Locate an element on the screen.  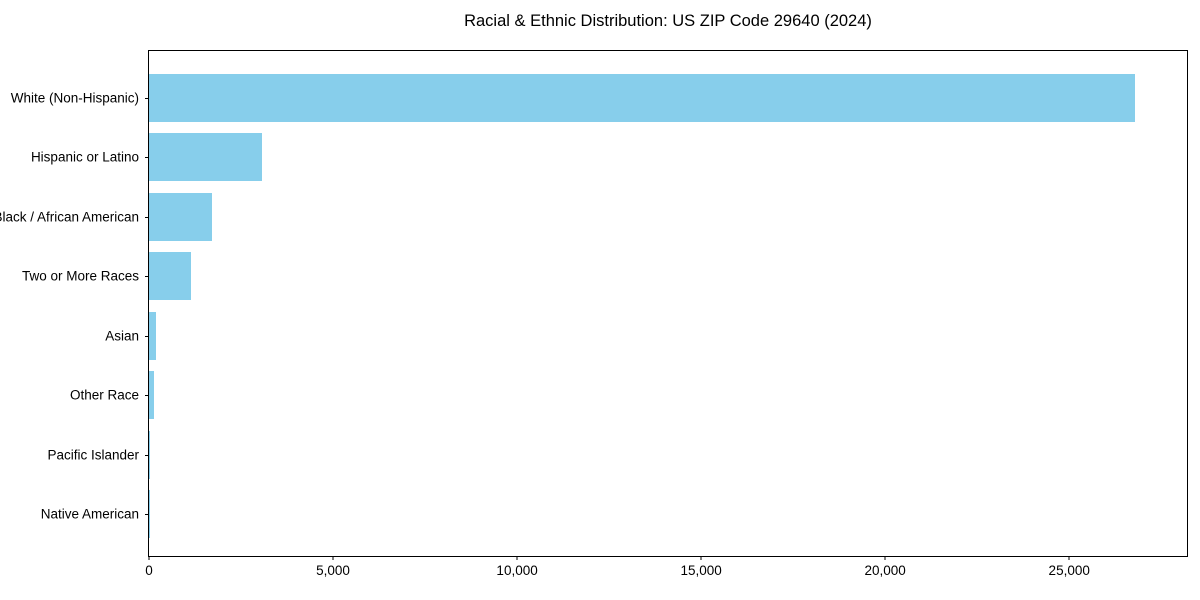
y-tick-label: Other Race is located at coordinates (104, 395).